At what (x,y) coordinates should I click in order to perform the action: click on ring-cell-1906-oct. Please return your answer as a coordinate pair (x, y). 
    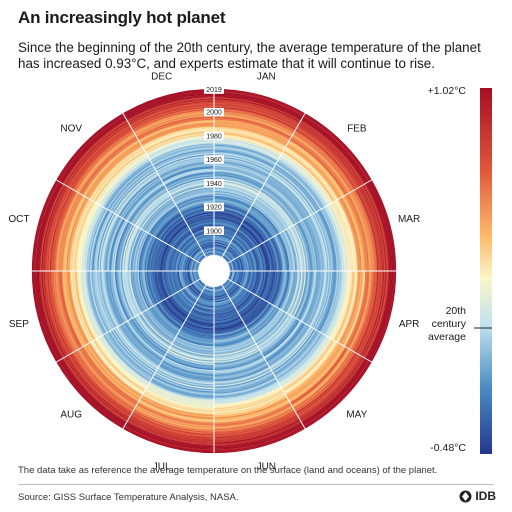
    Looking at the image, I should click on (169, 258).